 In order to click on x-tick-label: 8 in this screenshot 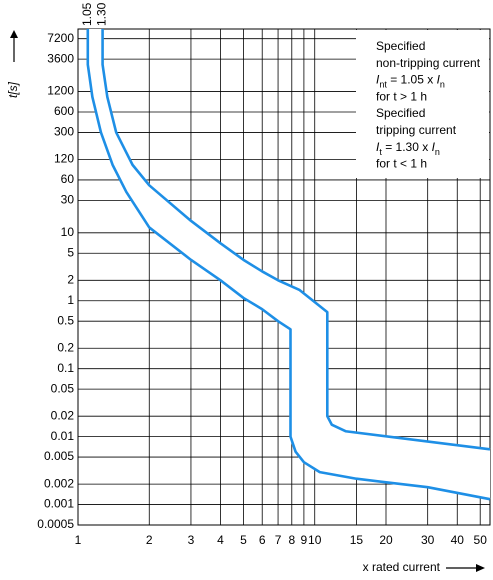, I will do `click(291, 540)`.